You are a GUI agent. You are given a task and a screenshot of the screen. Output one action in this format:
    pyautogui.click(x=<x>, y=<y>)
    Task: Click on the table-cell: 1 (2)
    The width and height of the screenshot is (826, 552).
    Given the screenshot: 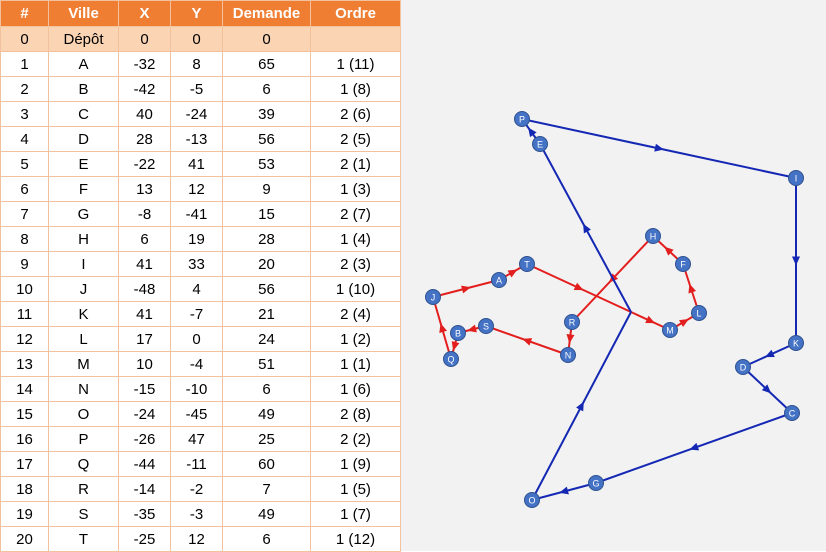 What is the action you would take?
    pyautogui.click(x=355, y=339)
    